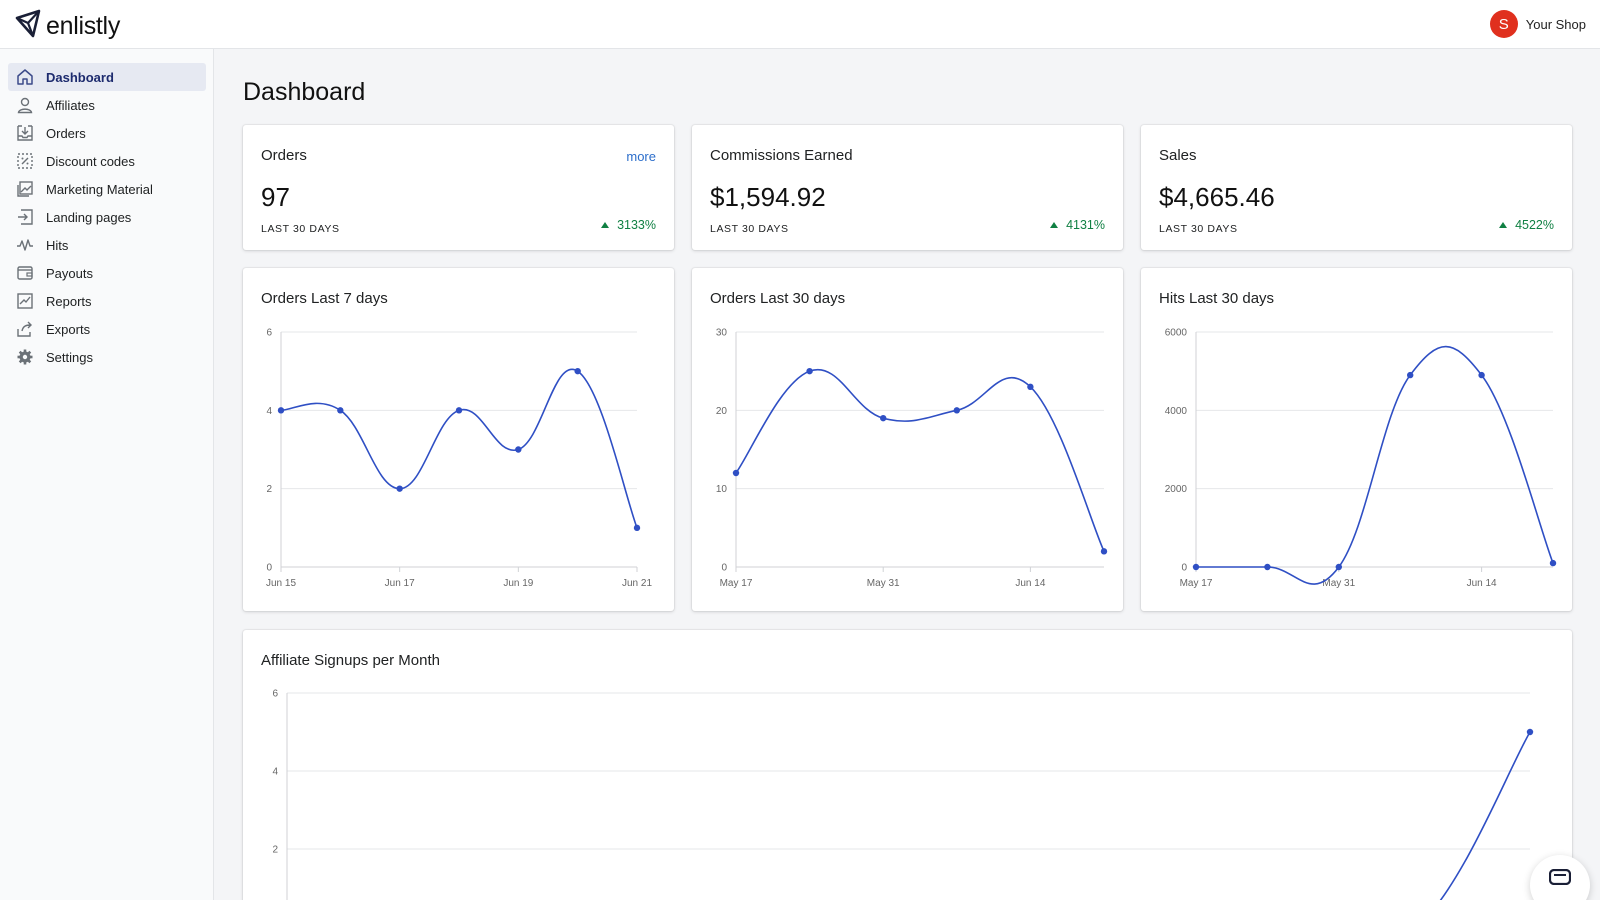  What do you see at coordinates (107, 357) in the screenshot?
I see `sidebar-item-settings: Settings` at bounding box center [107, 357].